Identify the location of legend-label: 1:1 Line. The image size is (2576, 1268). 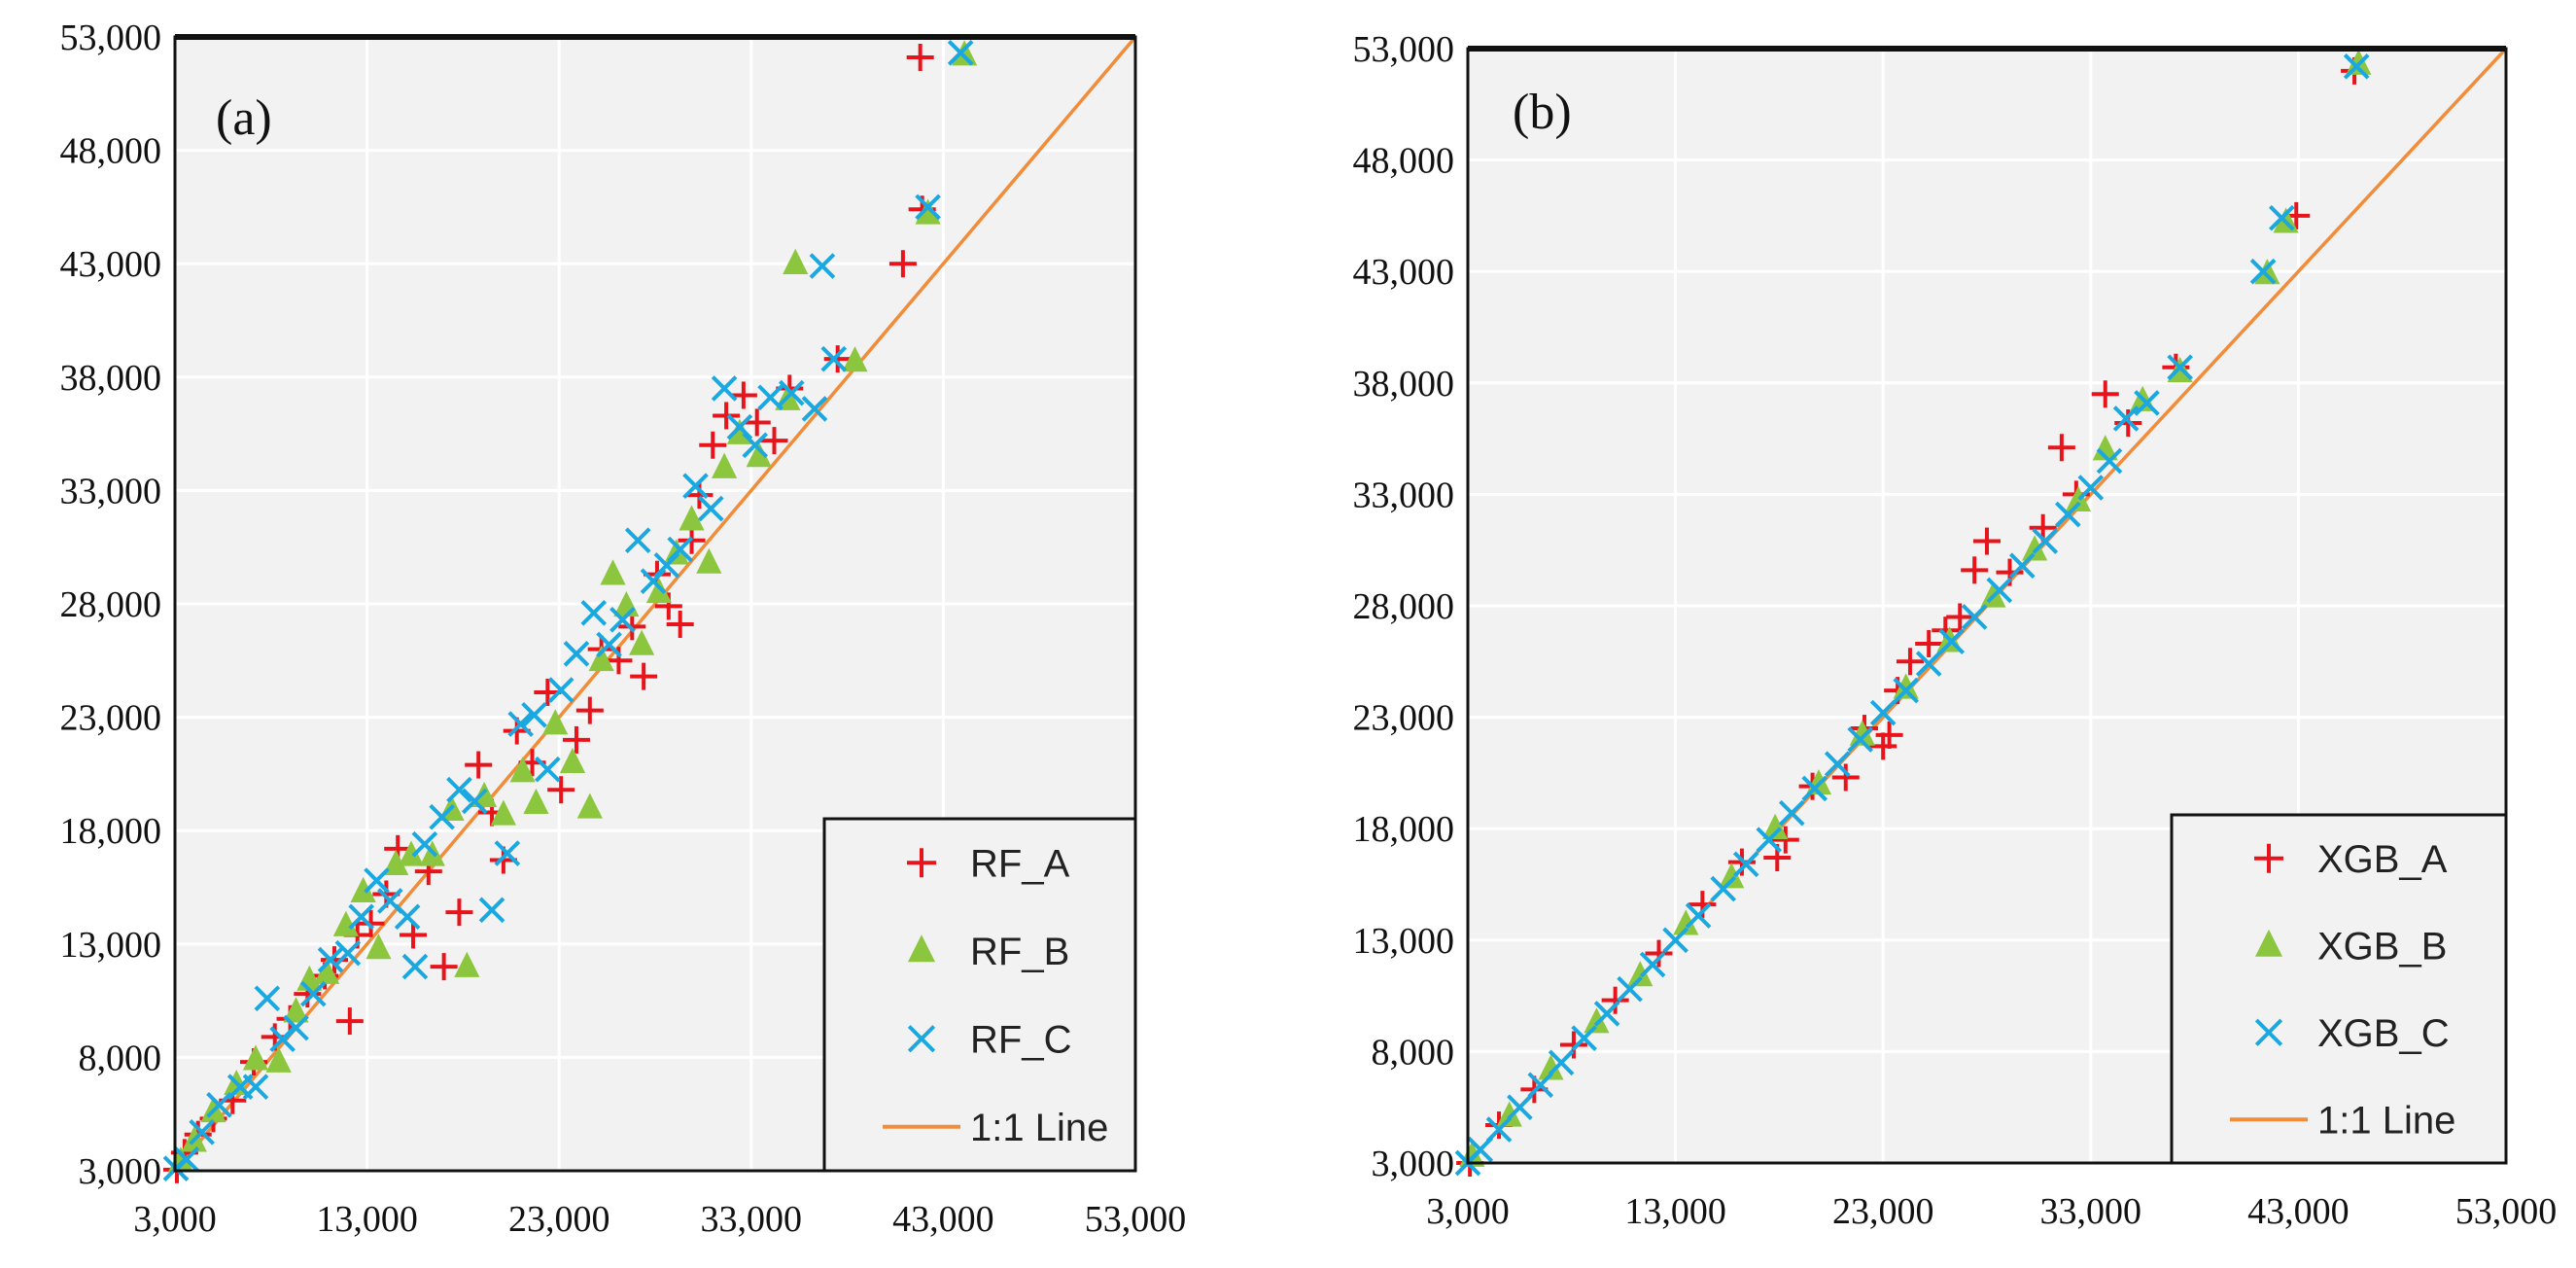
(2386, 1120).